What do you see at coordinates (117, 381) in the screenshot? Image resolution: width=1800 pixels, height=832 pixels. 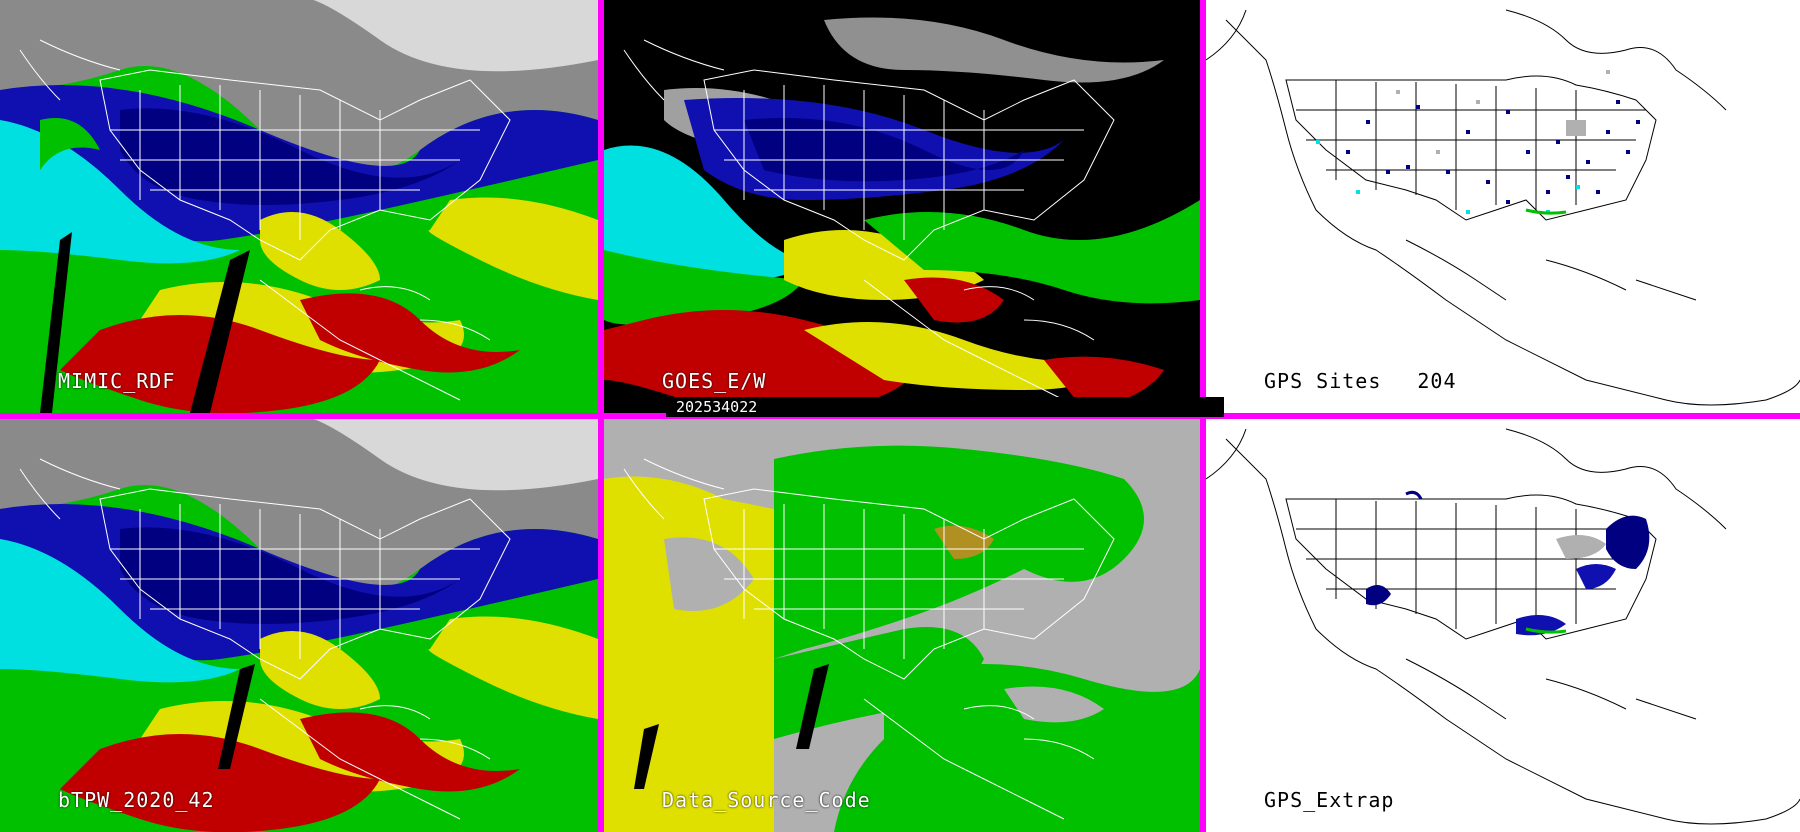 I see `panel-label-mimic-rdf: MIMIC_RDF` at bounding box center [117, 381].